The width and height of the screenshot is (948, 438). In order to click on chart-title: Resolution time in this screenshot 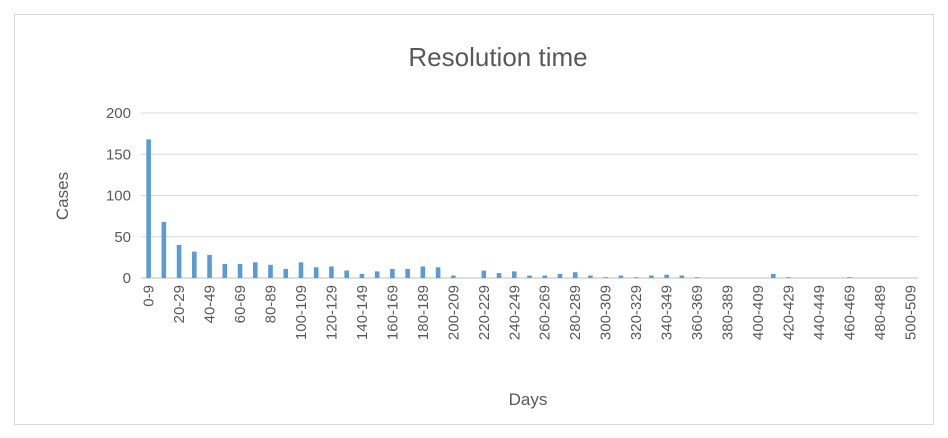, I will do `click(497, 57)`.